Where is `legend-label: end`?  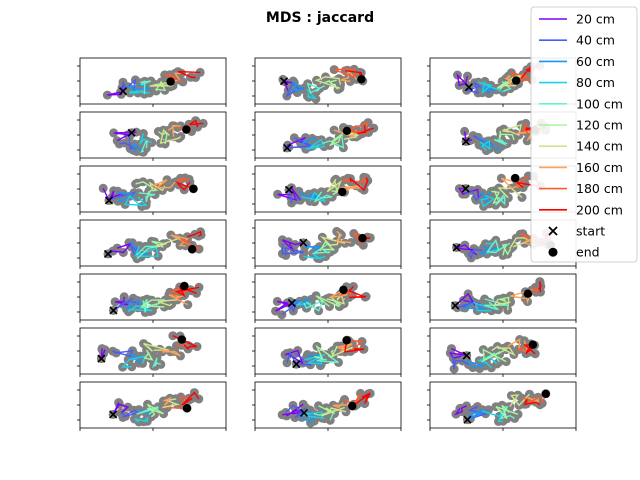 legend-label: end is located at coordinates (588, 252).